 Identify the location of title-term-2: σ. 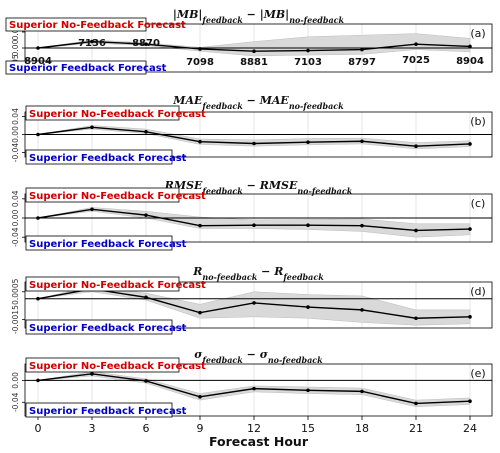
(264, 354).